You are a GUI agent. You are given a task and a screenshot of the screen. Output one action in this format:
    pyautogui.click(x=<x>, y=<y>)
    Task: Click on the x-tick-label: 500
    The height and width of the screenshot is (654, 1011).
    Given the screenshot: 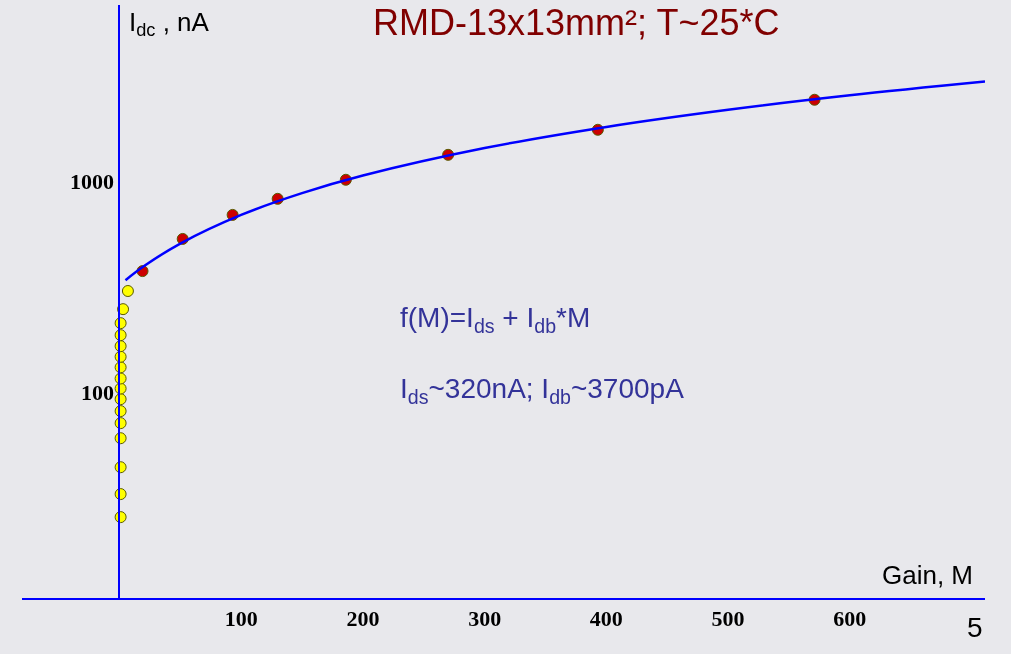 What is the action you would take?
    pyautogui.click(x=728, y=619)
    